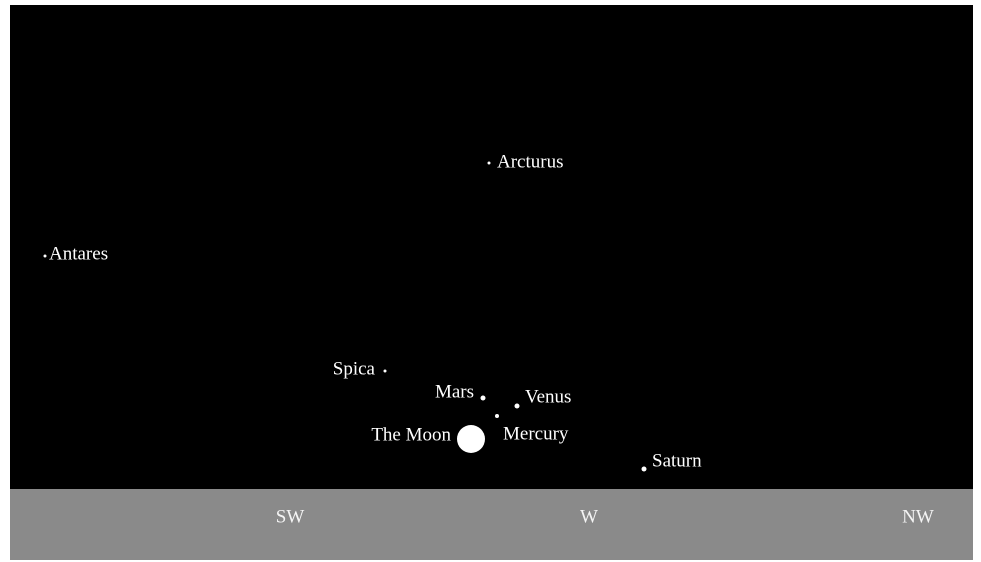  What do you see at coordinates (548, 396) in the screenshot?
I see `object-label: Venus` at bounding box center [548, 396].